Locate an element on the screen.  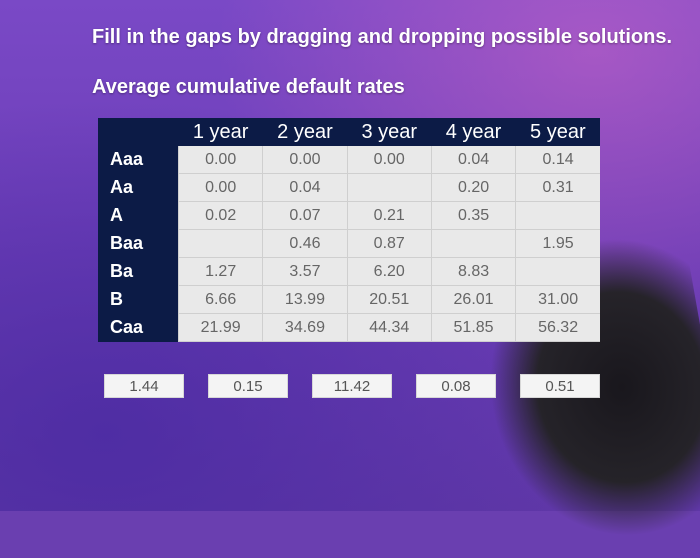
header-1-year: 1 year is located at coordinates (220, 132).